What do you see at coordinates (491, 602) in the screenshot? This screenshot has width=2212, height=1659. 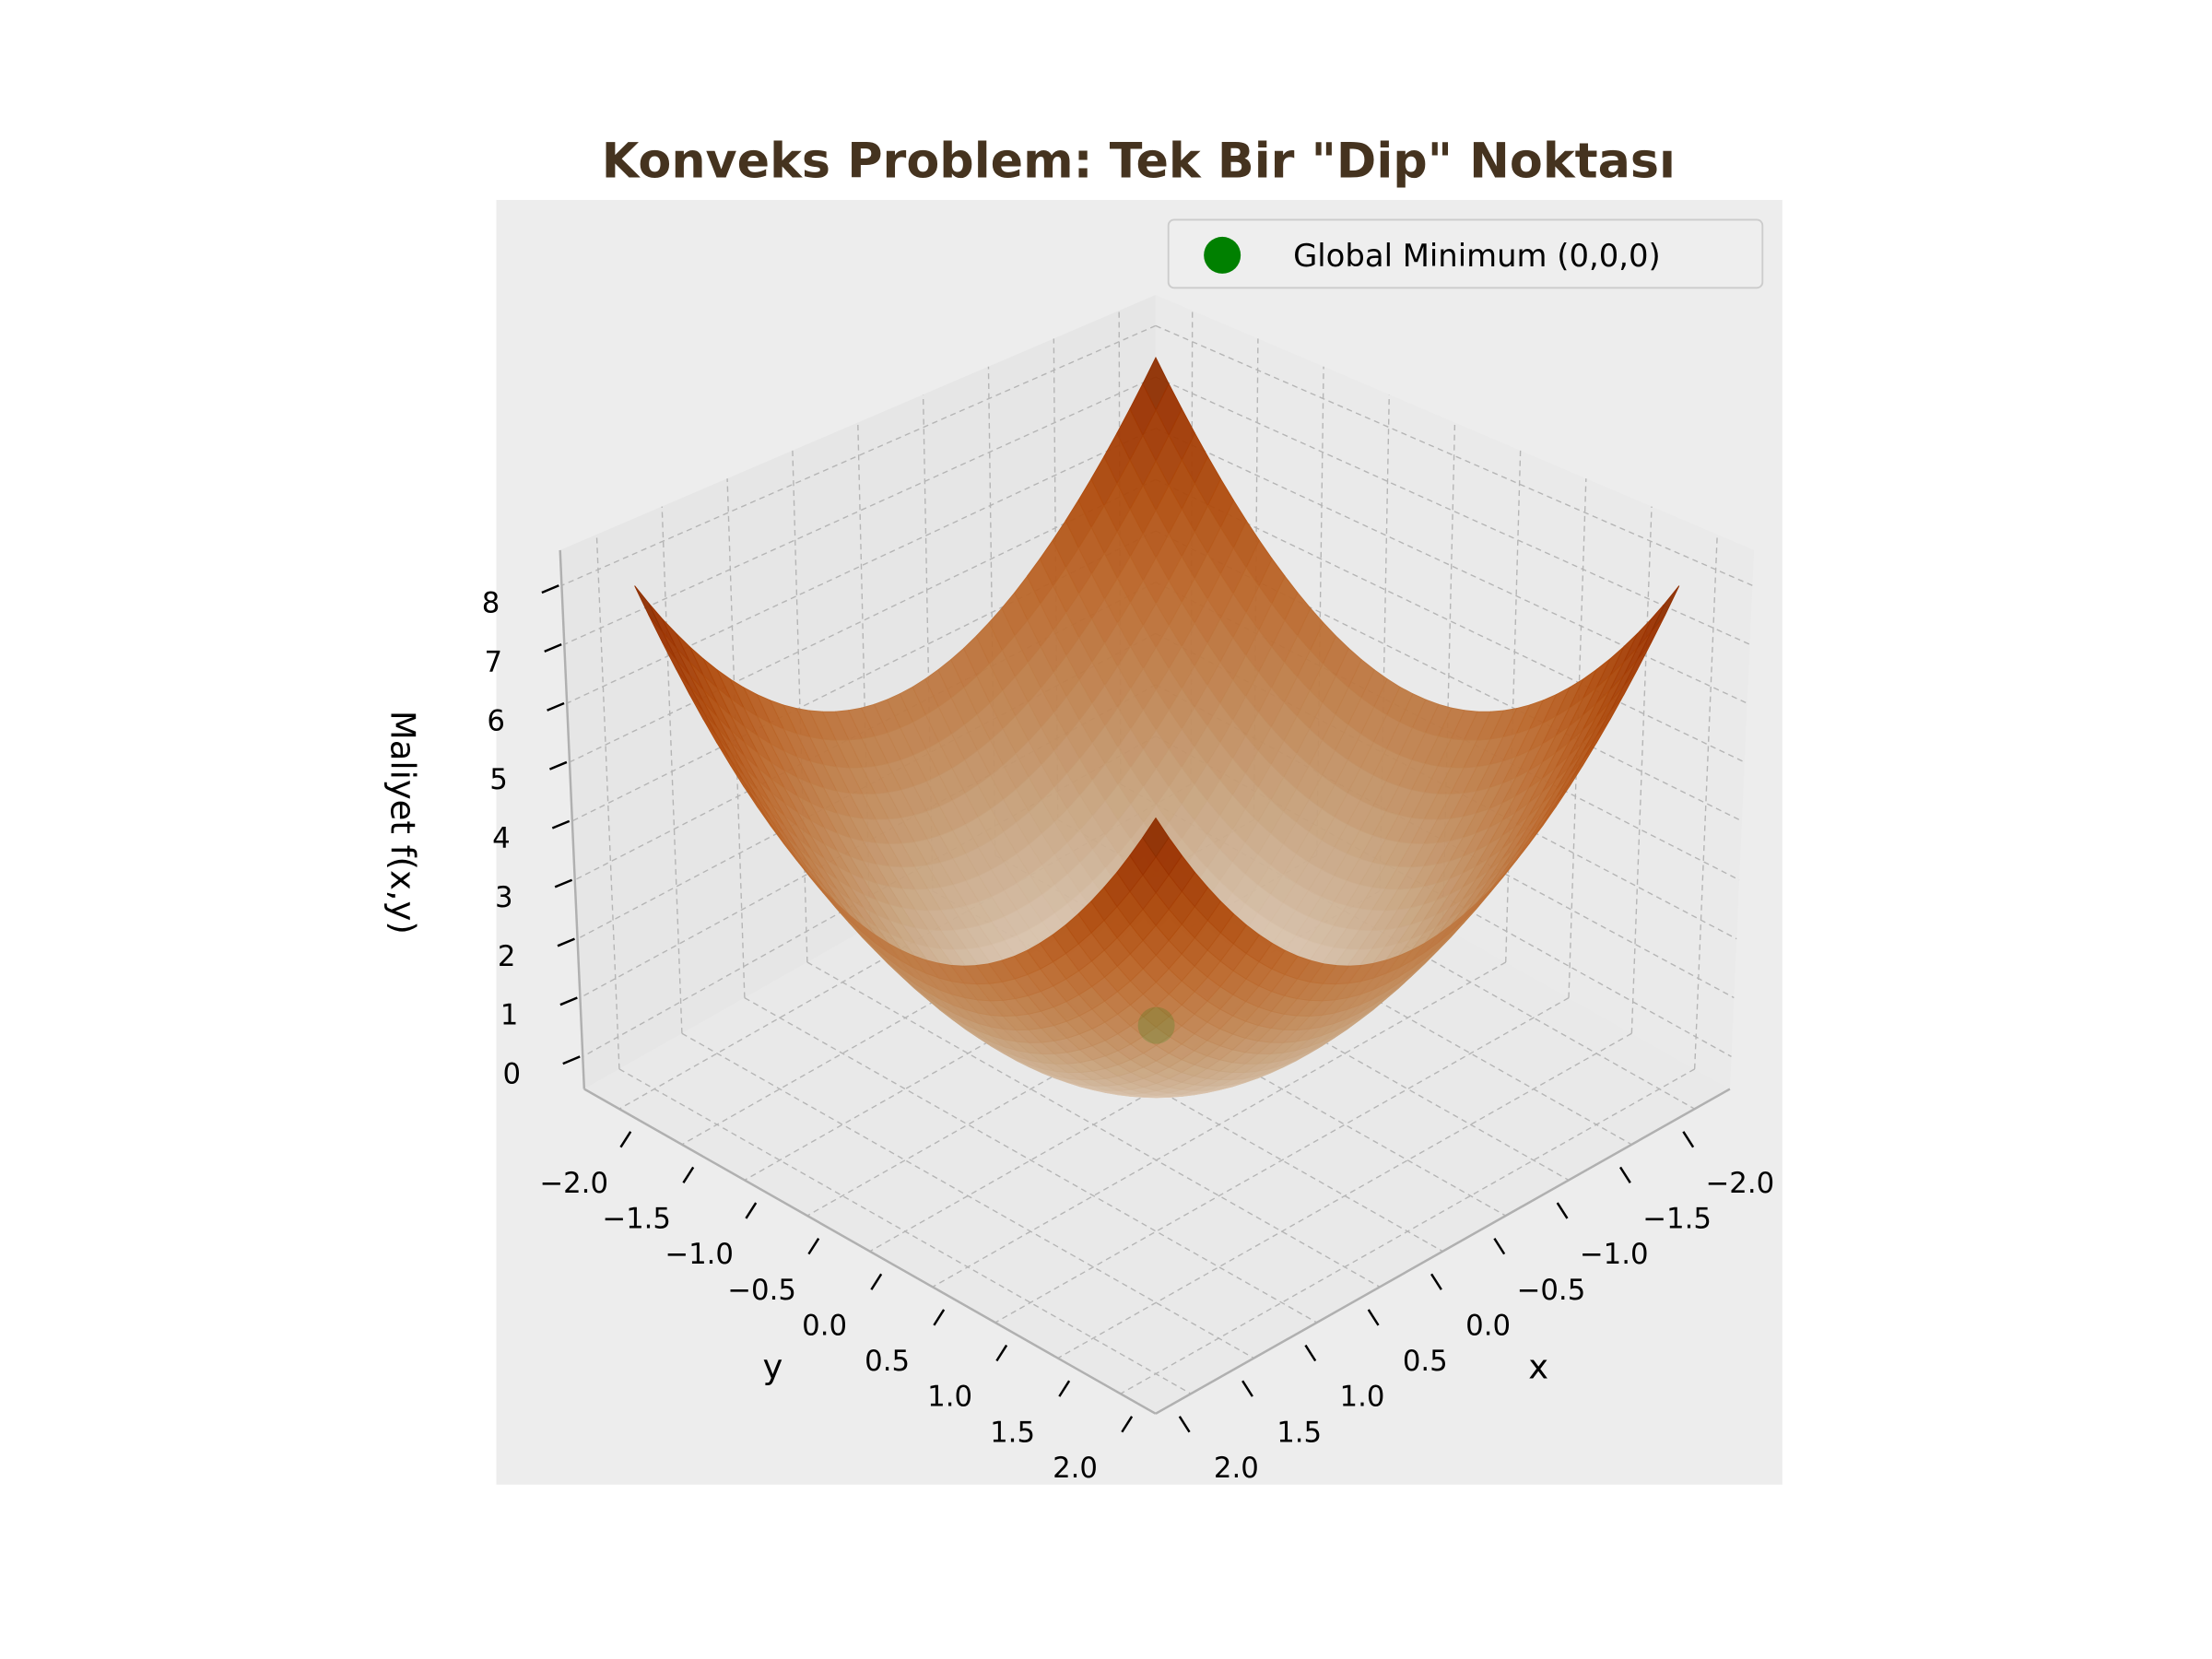 I see `z-tick-label: 8` at bounding box center [491, 602].